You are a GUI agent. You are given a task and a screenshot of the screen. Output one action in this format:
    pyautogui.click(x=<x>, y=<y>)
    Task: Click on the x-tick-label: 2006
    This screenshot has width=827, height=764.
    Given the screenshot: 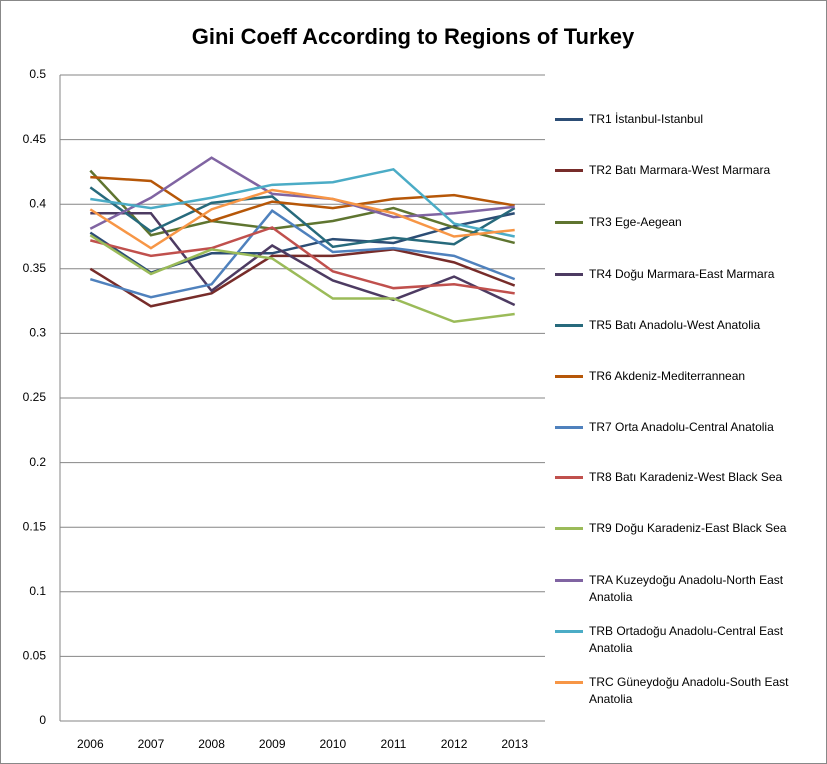 What is the action you would take?
    pyautogui.click(x=90, y=744)
    